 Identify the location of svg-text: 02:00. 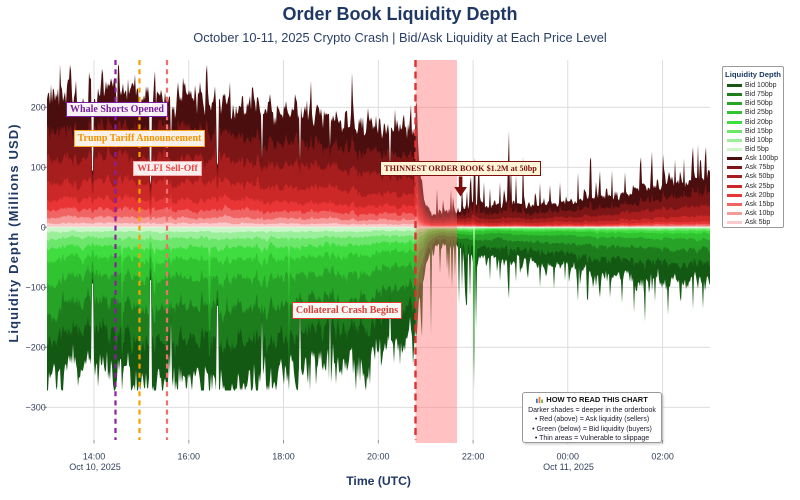
(662, 457).